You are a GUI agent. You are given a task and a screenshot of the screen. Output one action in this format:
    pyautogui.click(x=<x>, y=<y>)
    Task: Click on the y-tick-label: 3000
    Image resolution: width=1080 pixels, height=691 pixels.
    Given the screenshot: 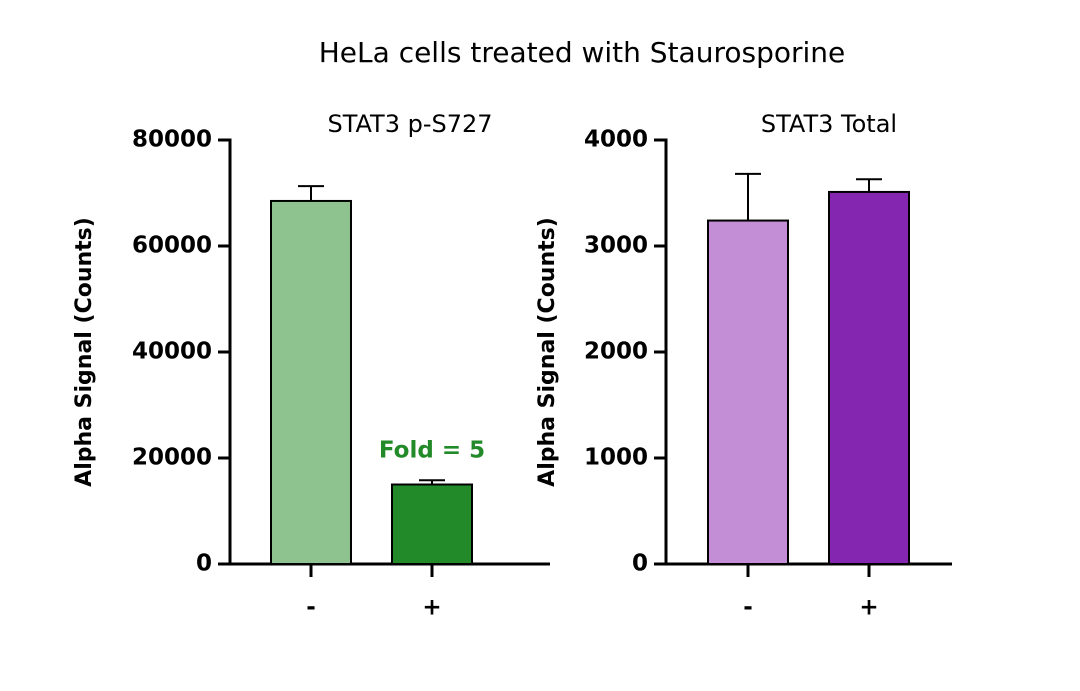 What is the action you would take?
    pyautogui.click(x=616, y=246)
    